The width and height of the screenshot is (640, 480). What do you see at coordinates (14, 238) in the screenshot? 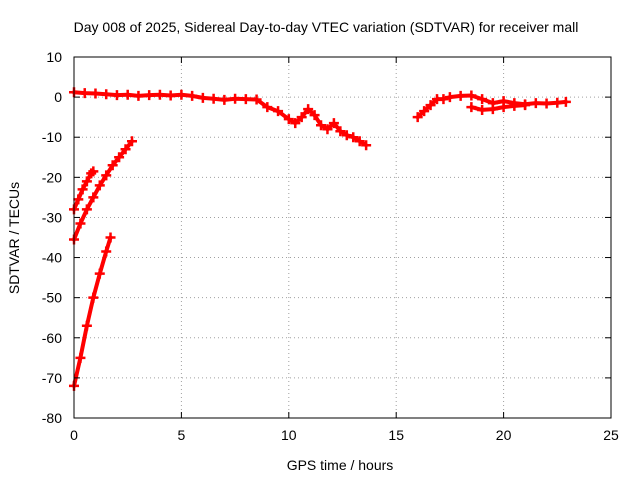
I see `y-axis-label: SDTVAR / TECUs` at bounding box center [14, 238].